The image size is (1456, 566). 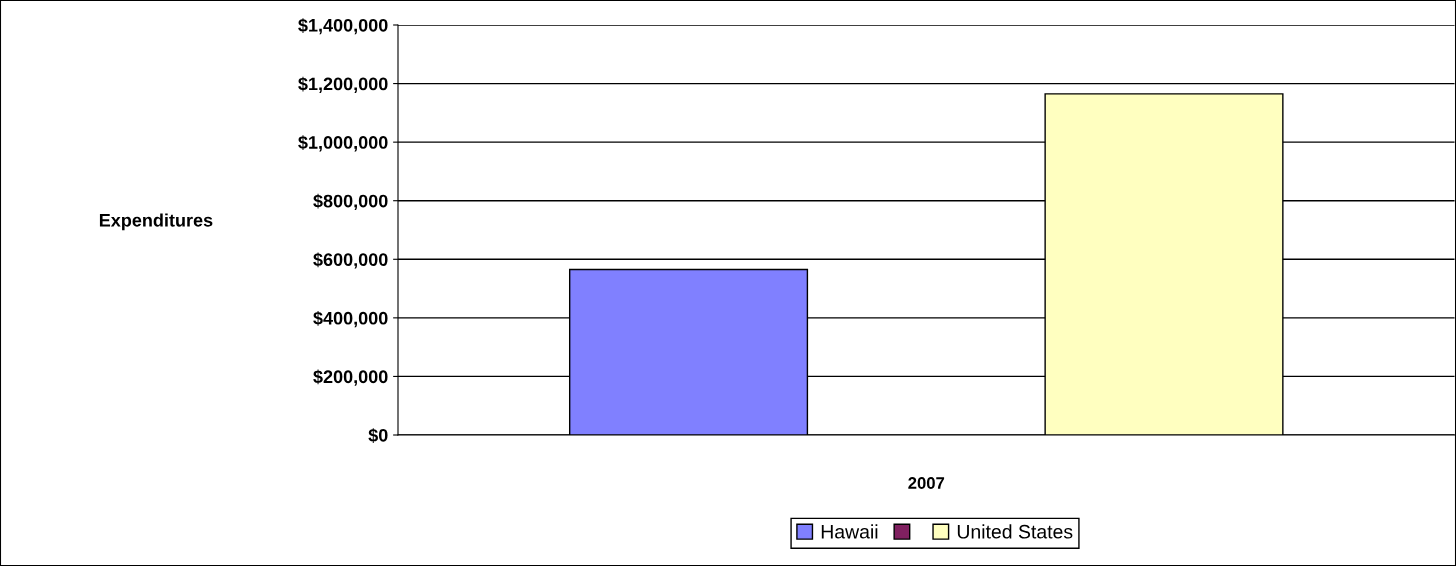 I want to click on y-axis-title: Expenditures, so click(x=156, y=222).